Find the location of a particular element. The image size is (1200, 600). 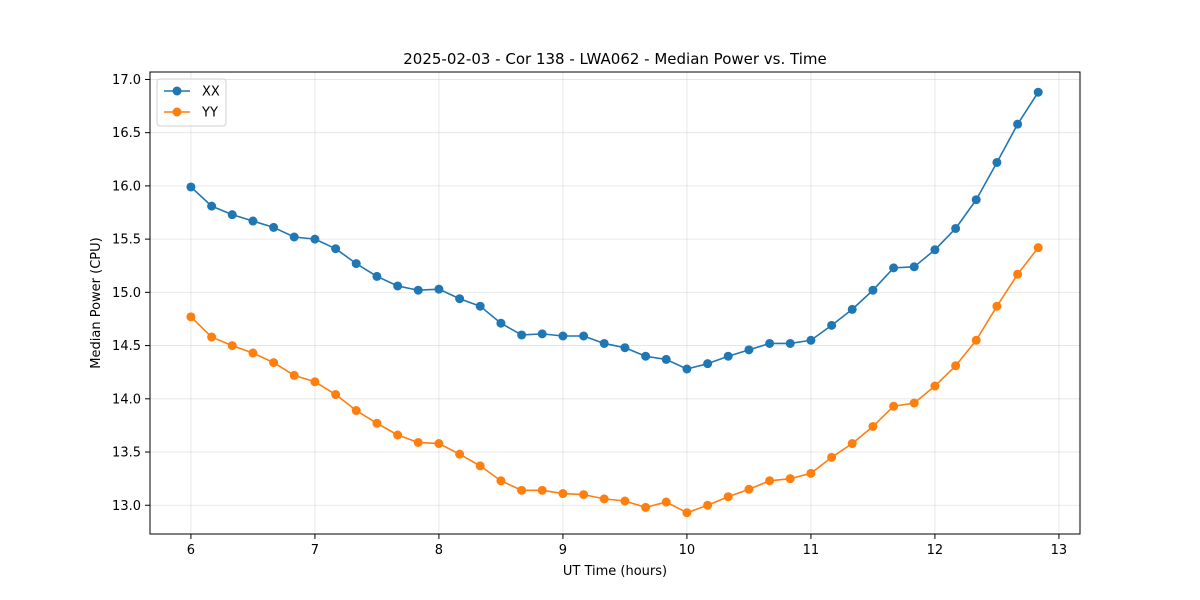

y-tick-label: 15.5 is located at coordinates (126, 240).